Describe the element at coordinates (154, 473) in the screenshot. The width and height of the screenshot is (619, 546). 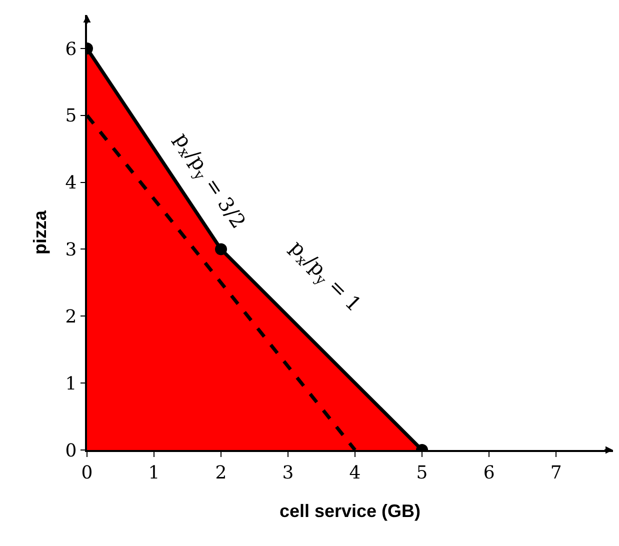
I see `x-tick-label: 1` at that location.